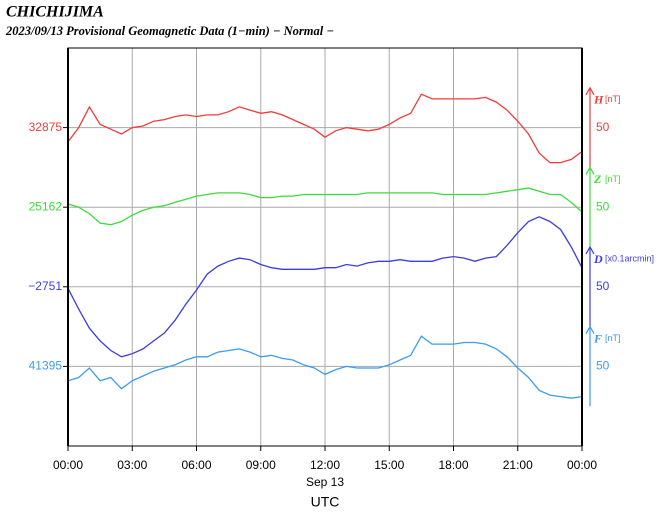  What do you see at coordinates (46, 366) in the screenshot?
I see `y-tick-label: 41395` at bounding box center [46, 366].